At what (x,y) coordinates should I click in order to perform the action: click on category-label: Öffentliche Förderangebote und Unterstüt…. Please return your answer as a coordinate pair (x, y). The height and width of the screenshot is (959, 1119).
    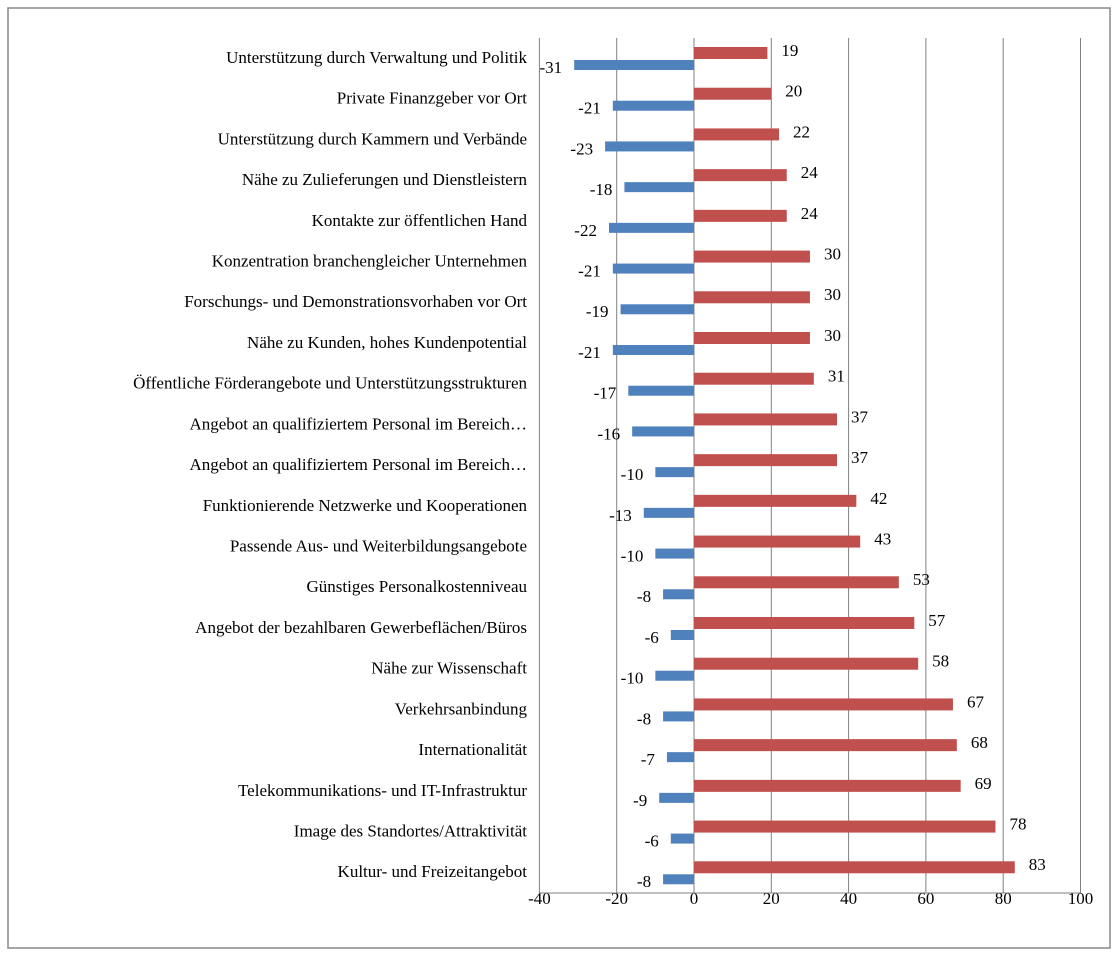
    Looking at the image, I should click on (330, 383).